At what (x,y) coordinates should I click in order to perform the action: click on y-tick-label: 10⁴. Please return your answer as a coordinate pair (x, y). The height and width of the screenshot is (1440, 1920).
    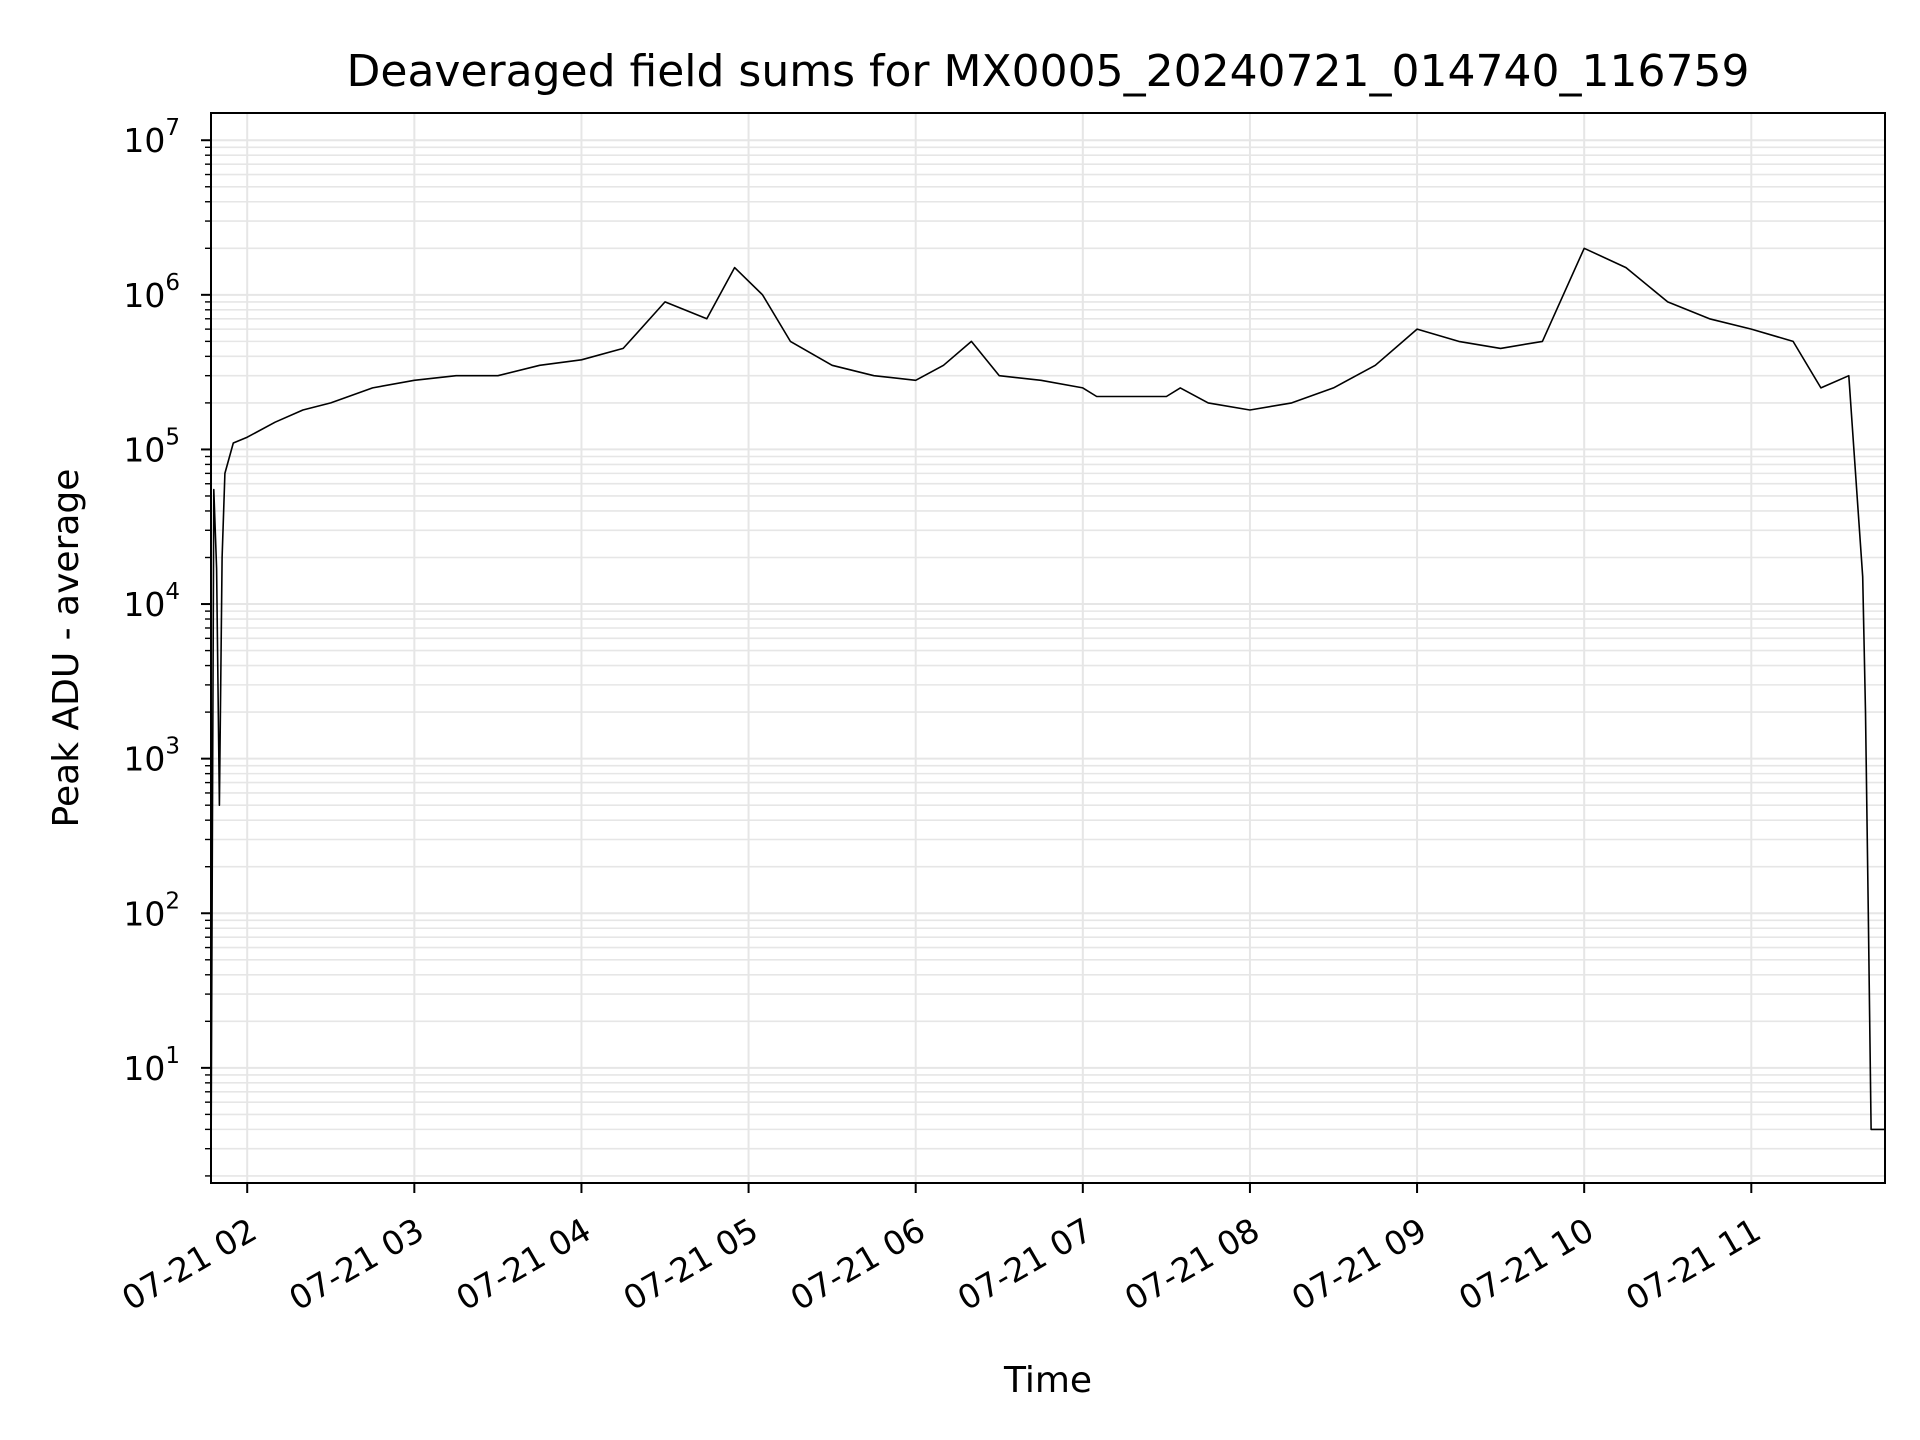
    Looking at the image, I should click on (151, 601).